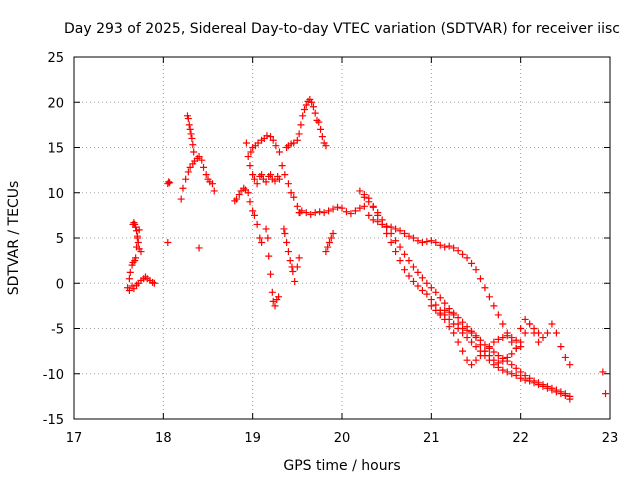 The width and height of the screenshot is (640, 480). Describe the element at coordinates (262, 163) in the screenshot. I see `series-arc-i` at that location.